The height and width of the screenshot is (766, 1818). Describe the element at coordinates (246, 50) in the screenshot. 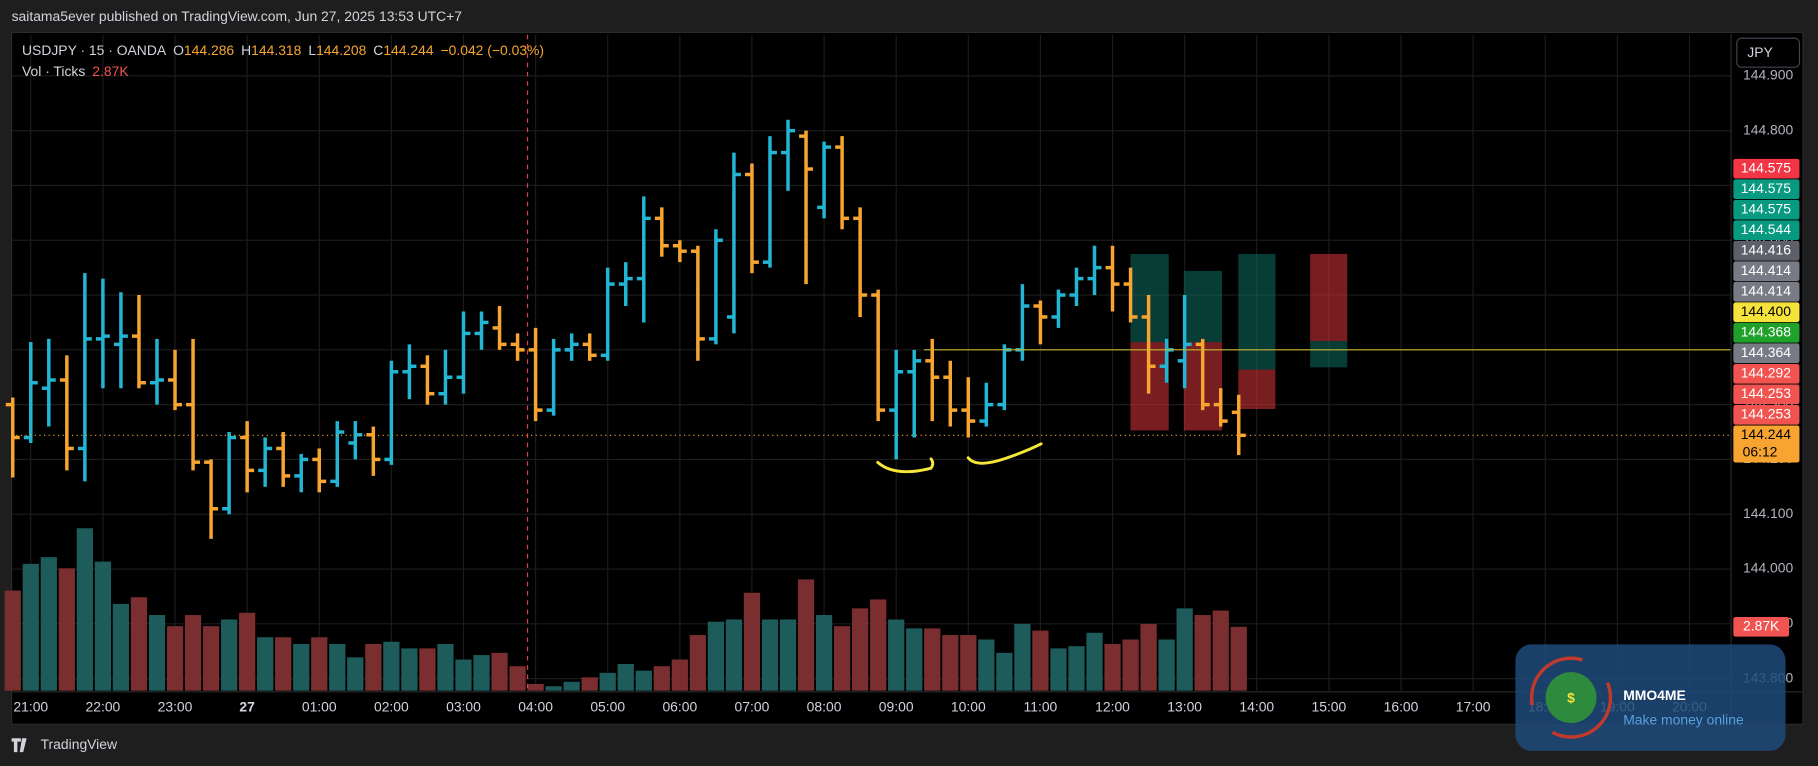

I see `legend-h: H` at that location.